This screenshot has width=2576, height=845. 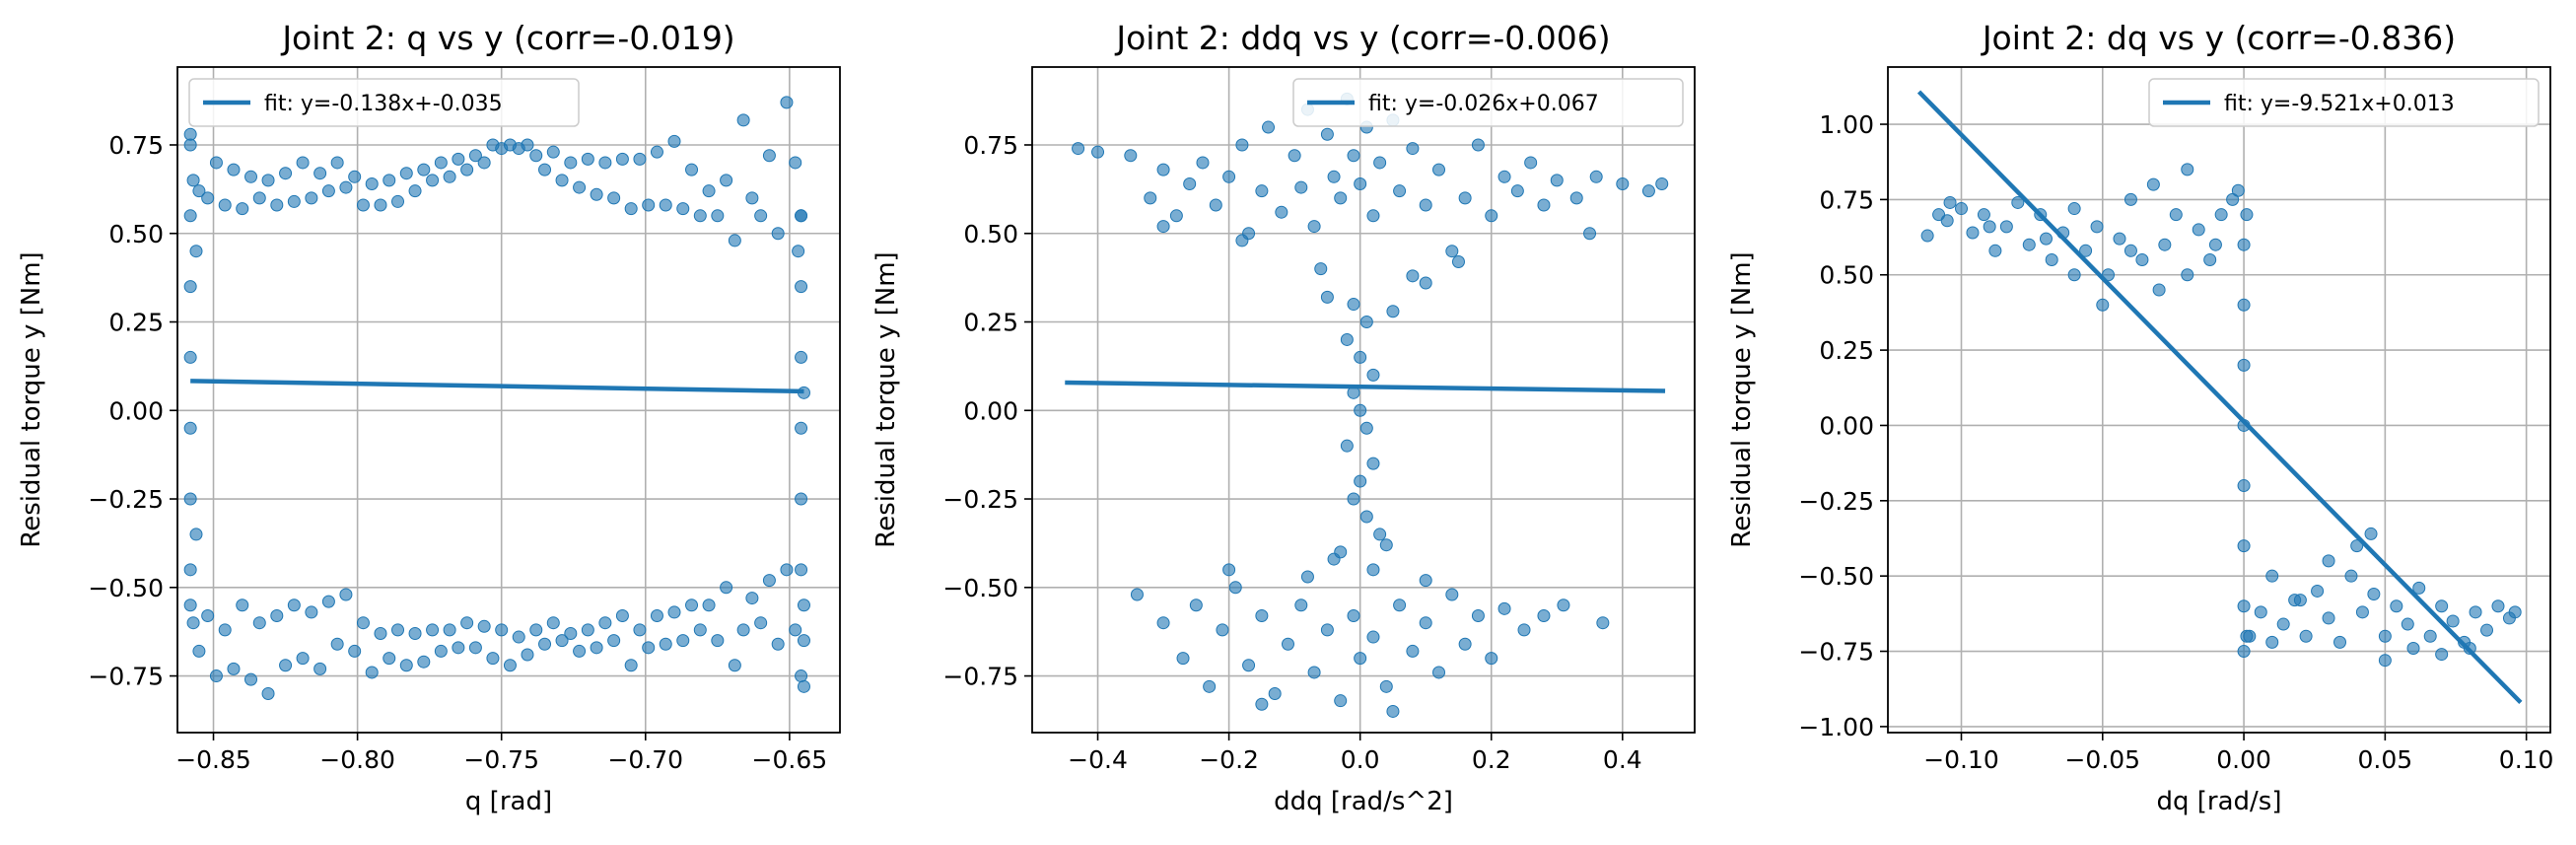 What do you see at coordinates (2243, 759) in the screenshot?
I see `x-tick-label: 0.00` at bounding box center [2243, 759].